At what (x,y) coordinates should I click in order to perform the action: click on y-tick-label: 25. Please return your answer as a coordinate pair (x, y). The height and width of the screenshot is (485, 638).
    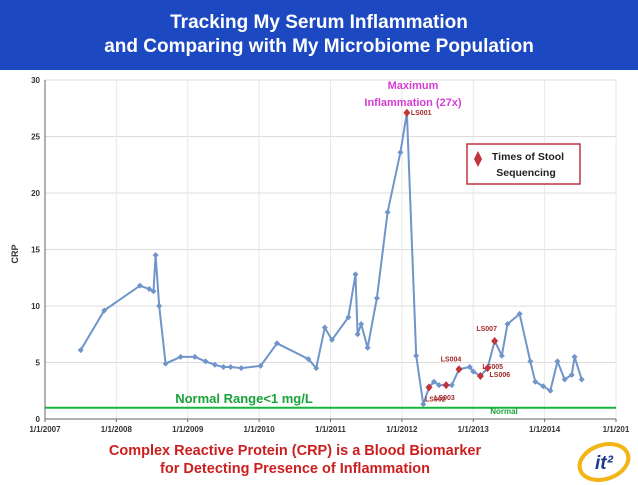
    Looking at the image, I should click on (35, 137).